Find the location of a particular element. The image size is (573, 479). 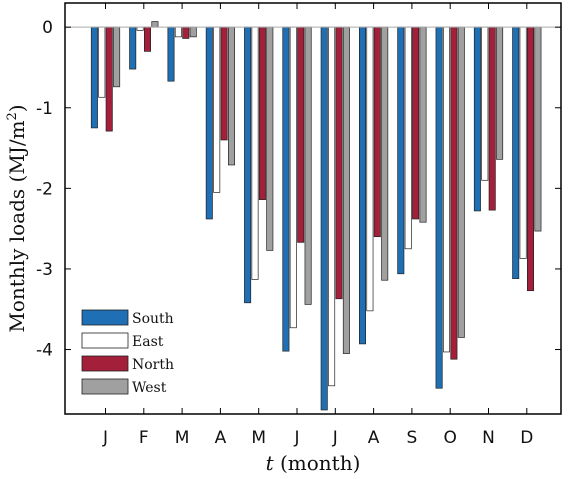

legend-swatch-north is located at coordinates (105, 363).